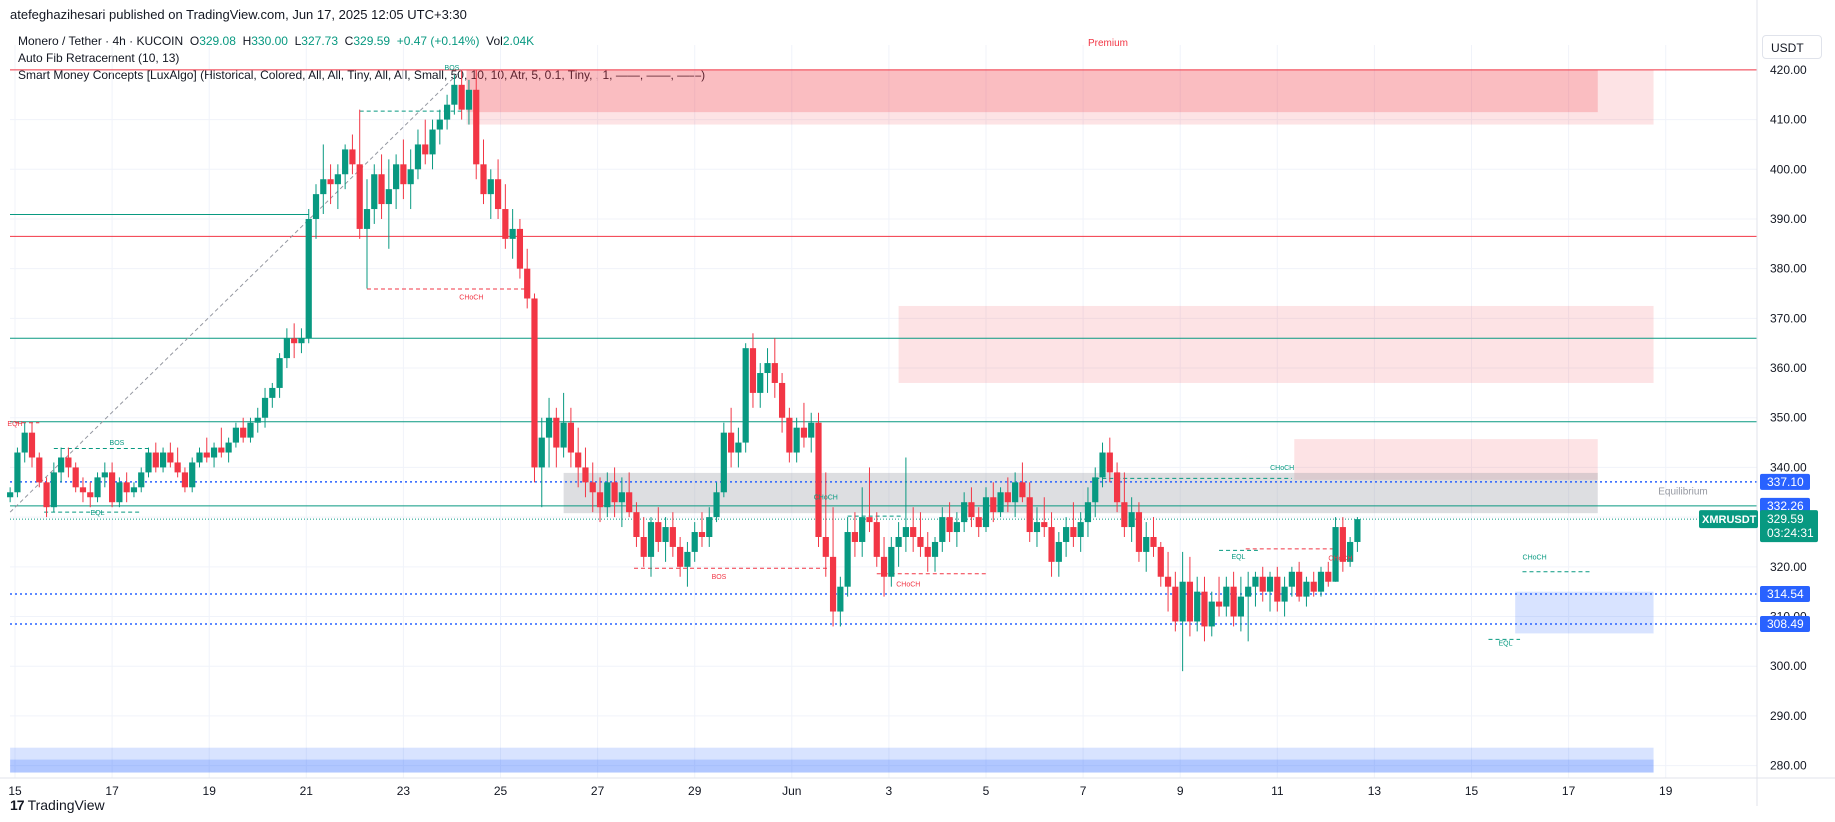  I want to click on currency-button: USDT, so click(1792, 47).